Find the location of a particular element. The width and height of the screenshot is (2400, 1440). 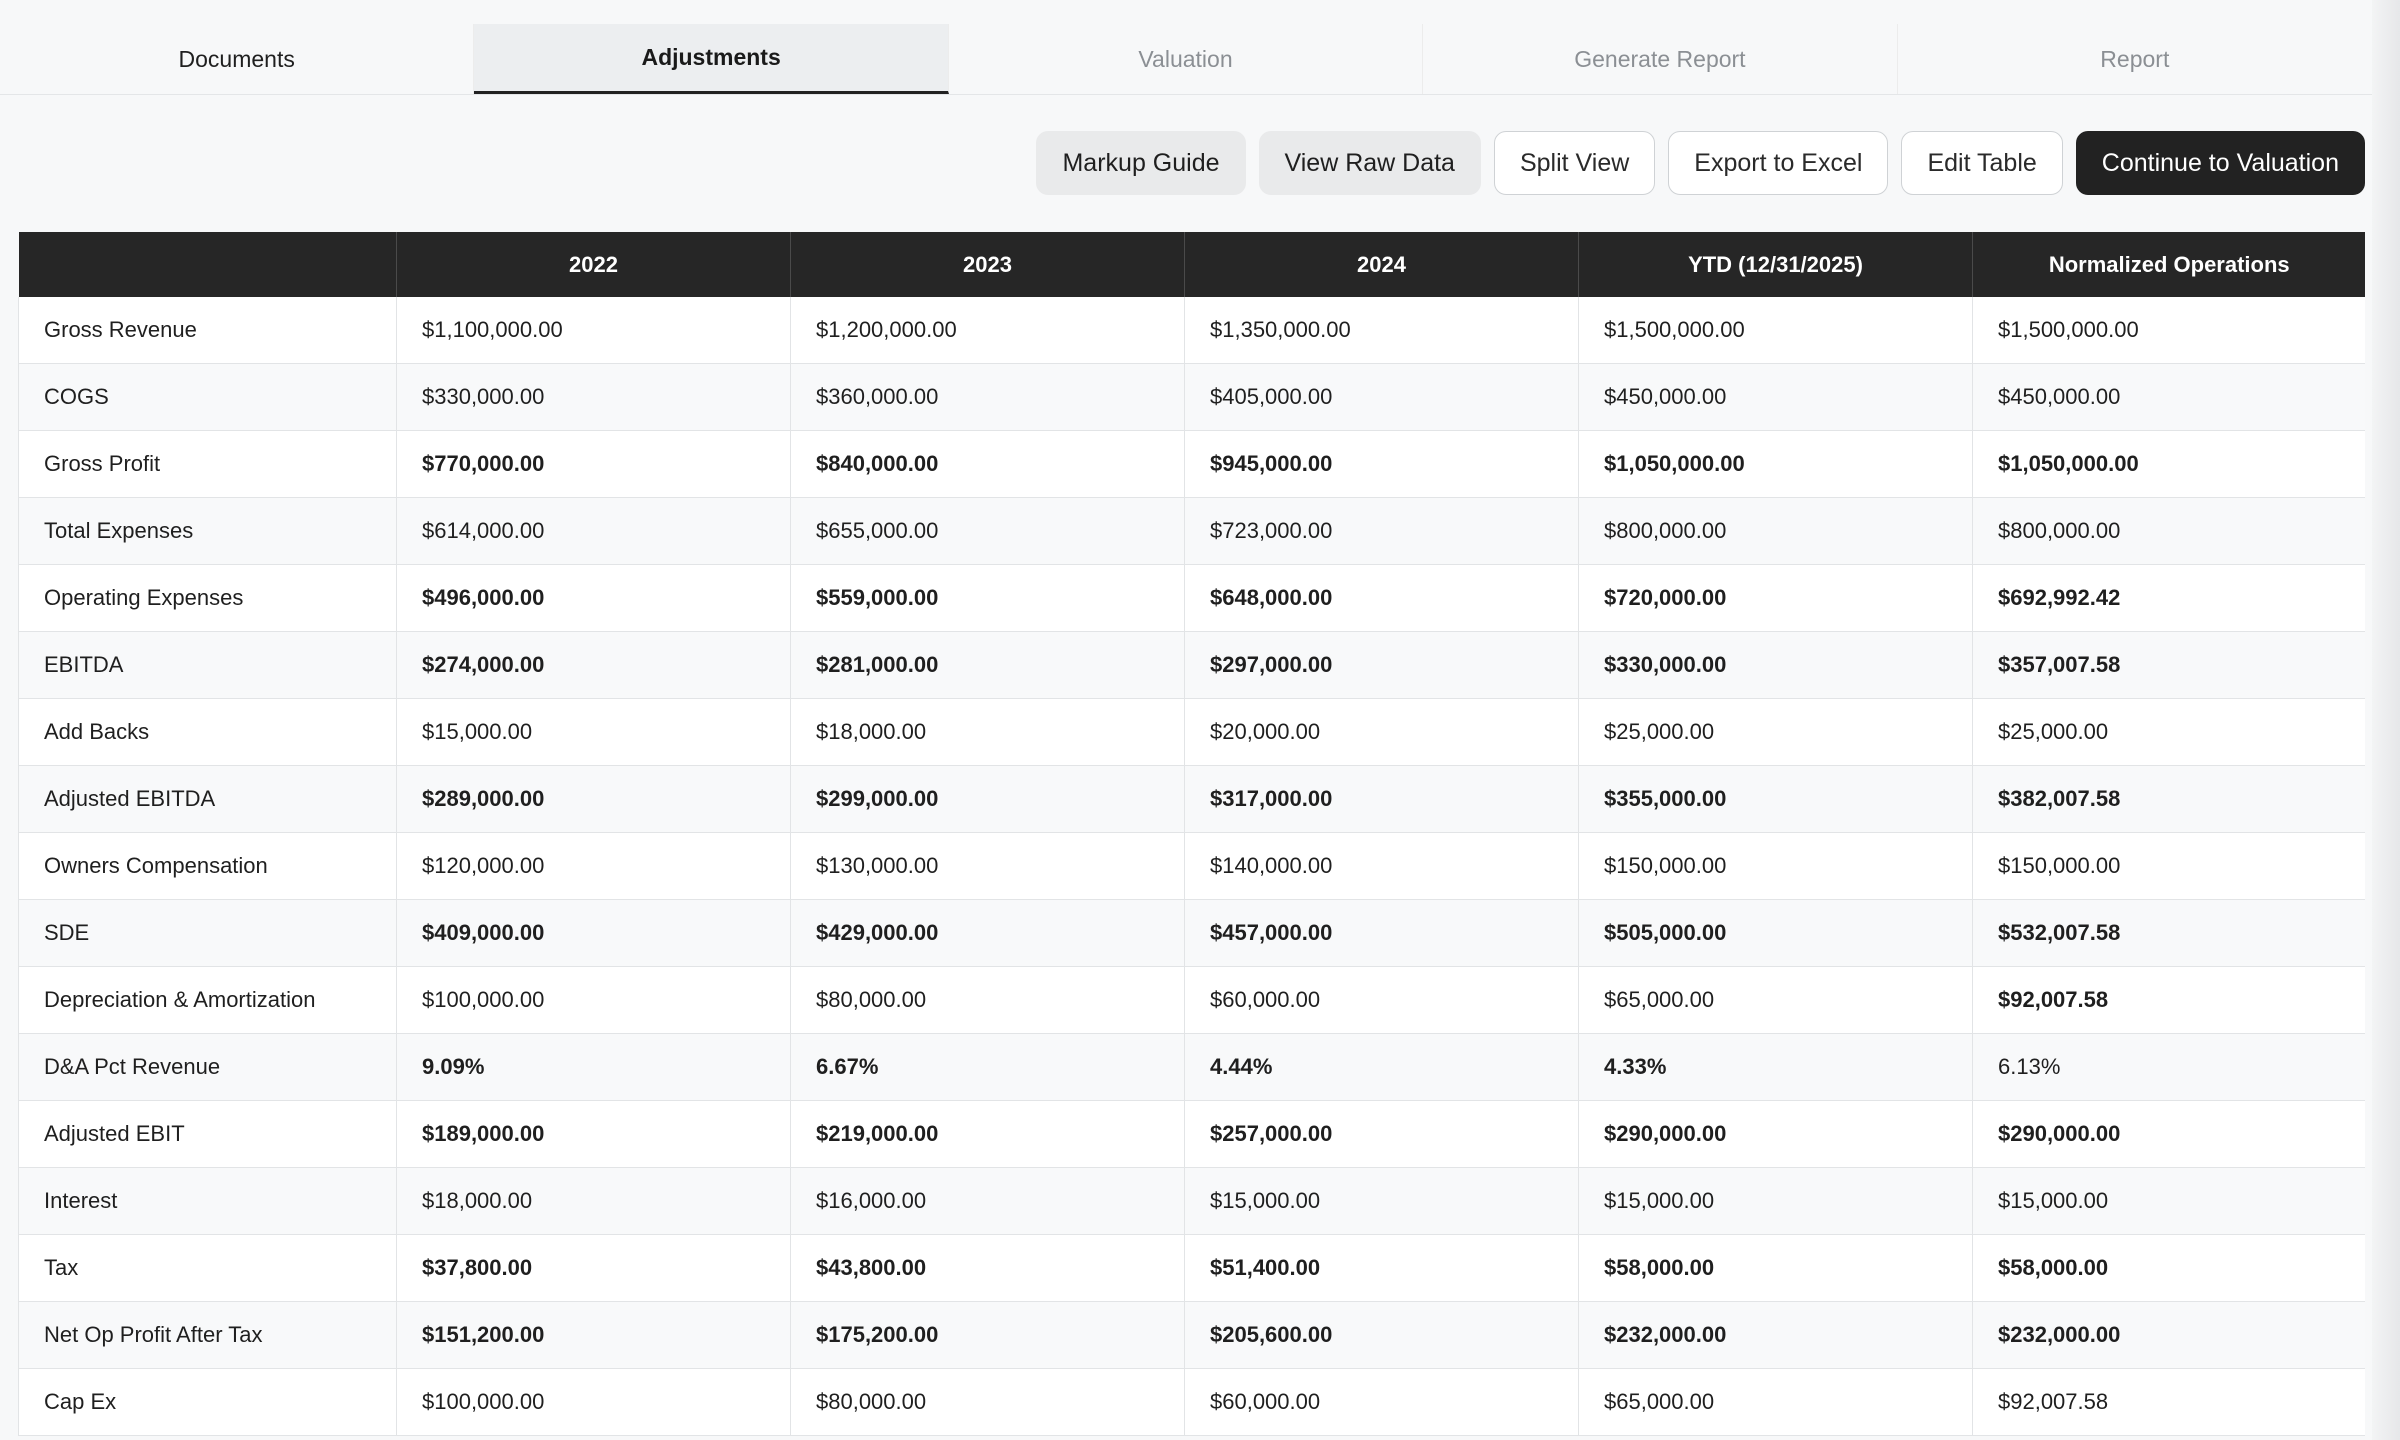

table-cell: $257,000.00 is located at coordinates (1381, 1134).